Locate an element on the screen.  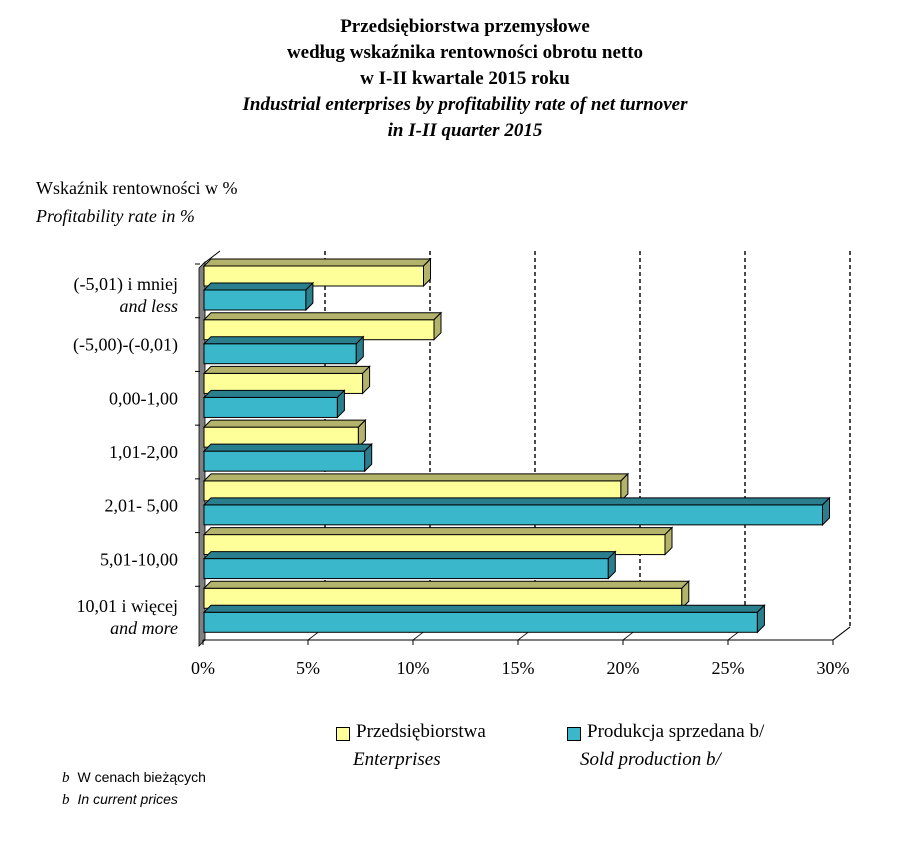
x-tick-label-20: 20% is located at coordinates (623, 668).